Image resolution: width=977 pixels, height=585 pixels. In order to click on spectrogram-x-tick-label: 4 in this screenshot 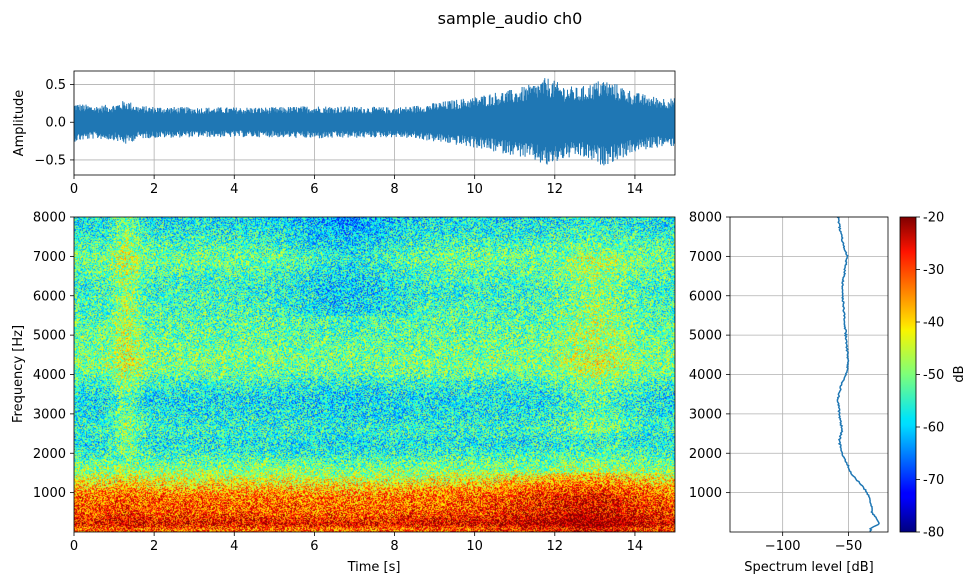, I will do `click(234, 546)`.